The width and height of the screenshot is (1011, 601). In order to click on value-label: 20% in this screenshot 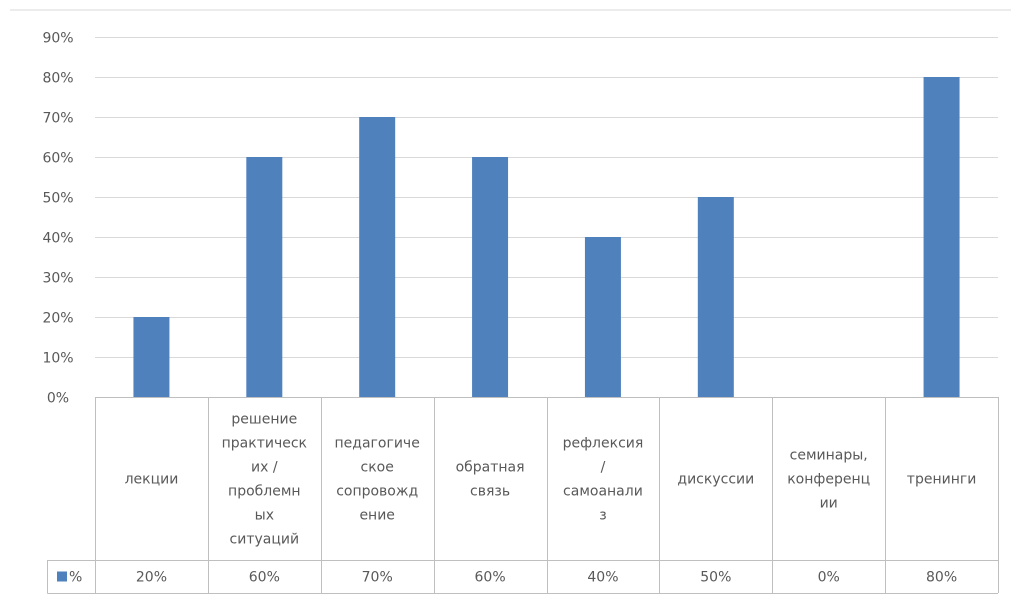, I will do `click(151, 578)`.